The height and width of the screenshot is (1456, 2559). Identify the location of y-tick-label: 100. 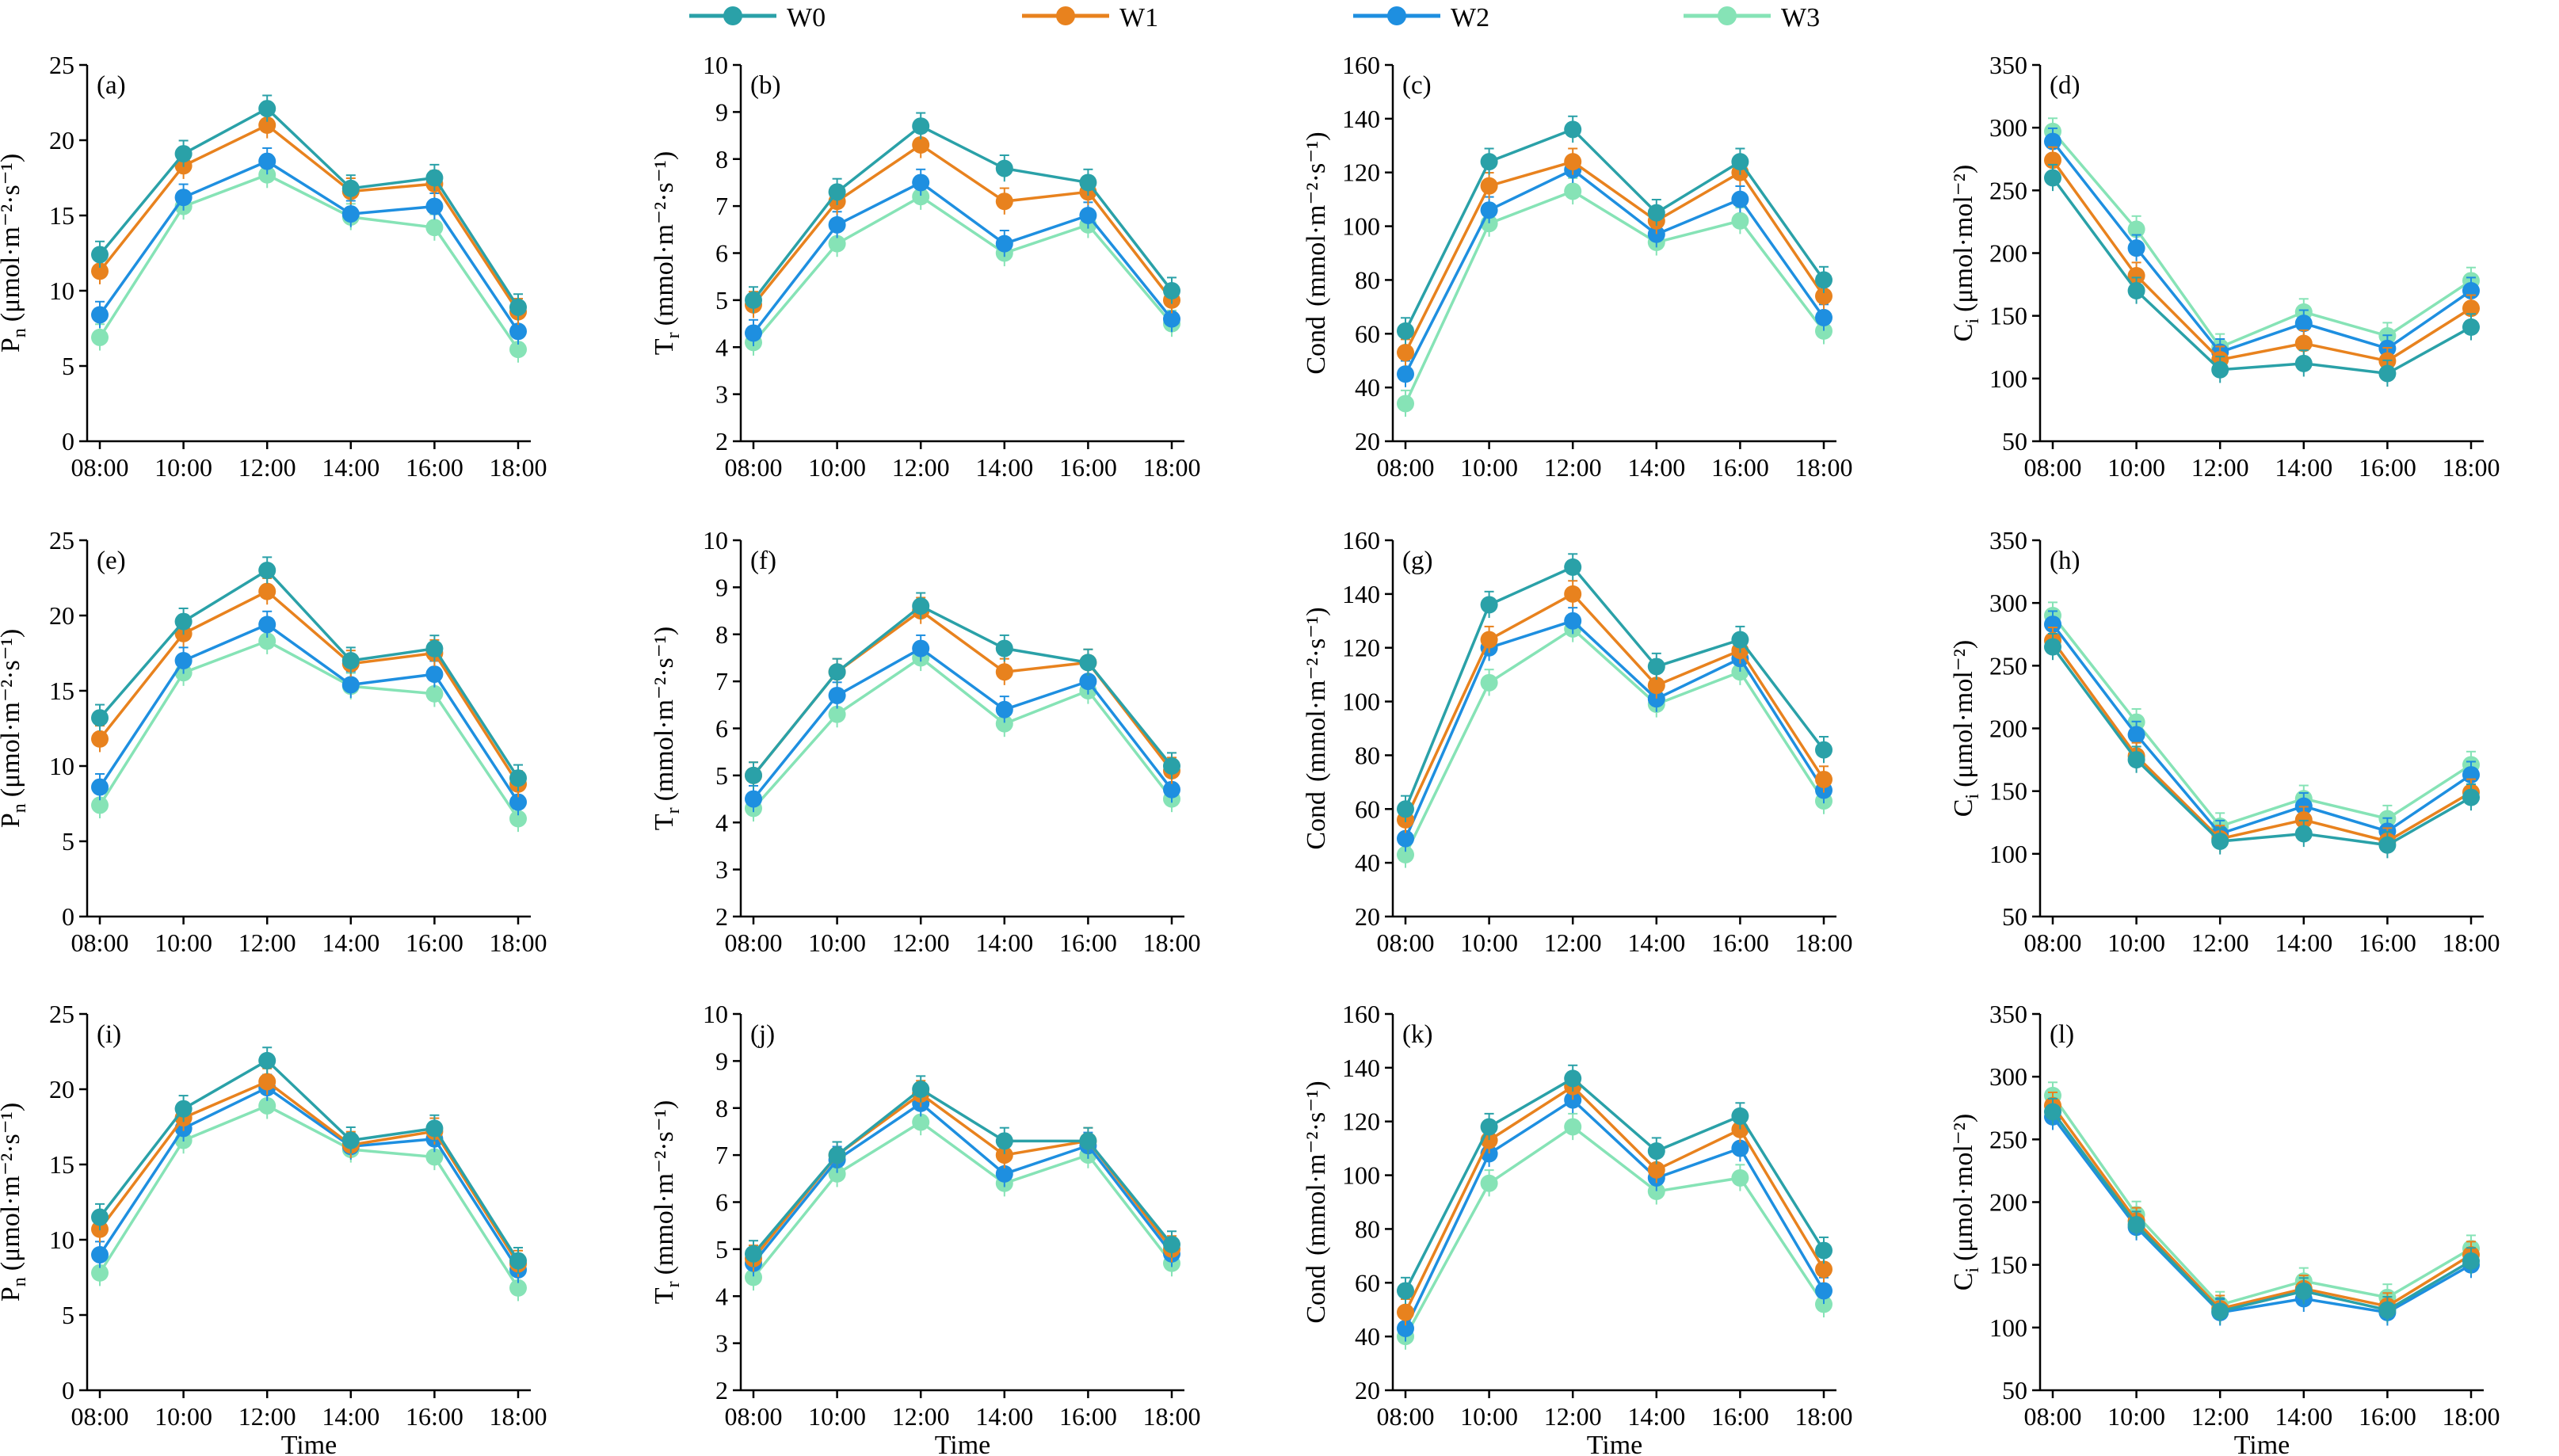
(2008, 854).